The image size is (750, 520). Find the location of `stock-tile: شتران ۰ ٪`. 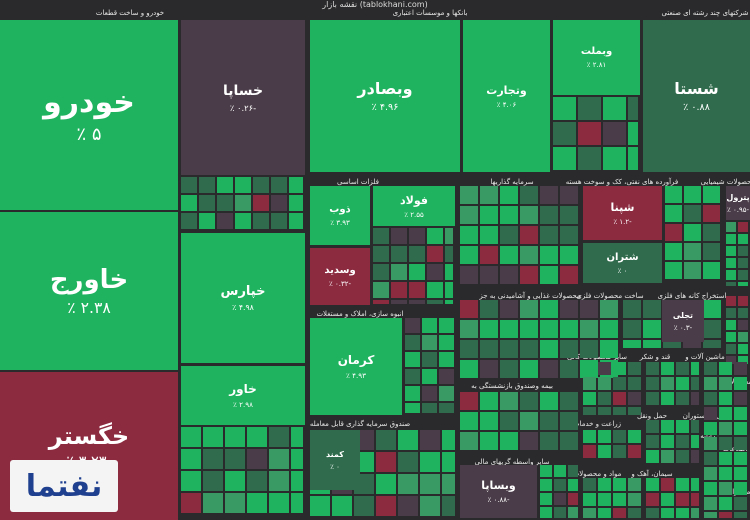

stock-tile: شتران ۰ ٪ is located at coordinates (622, 263).